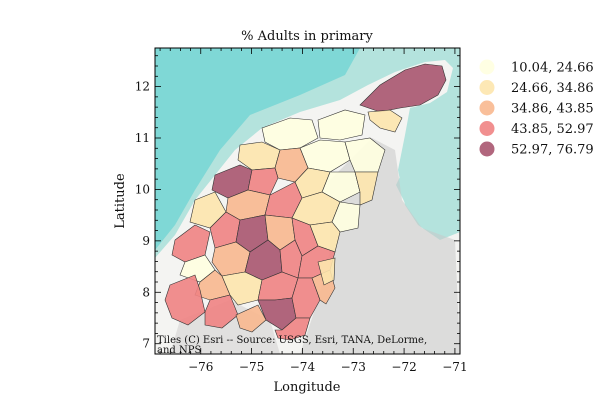 This screenshot has height=400, width=600. Describe the element at coordinates (142, 138) in the screenshot. I see `y-tick-label: 11` at that location.